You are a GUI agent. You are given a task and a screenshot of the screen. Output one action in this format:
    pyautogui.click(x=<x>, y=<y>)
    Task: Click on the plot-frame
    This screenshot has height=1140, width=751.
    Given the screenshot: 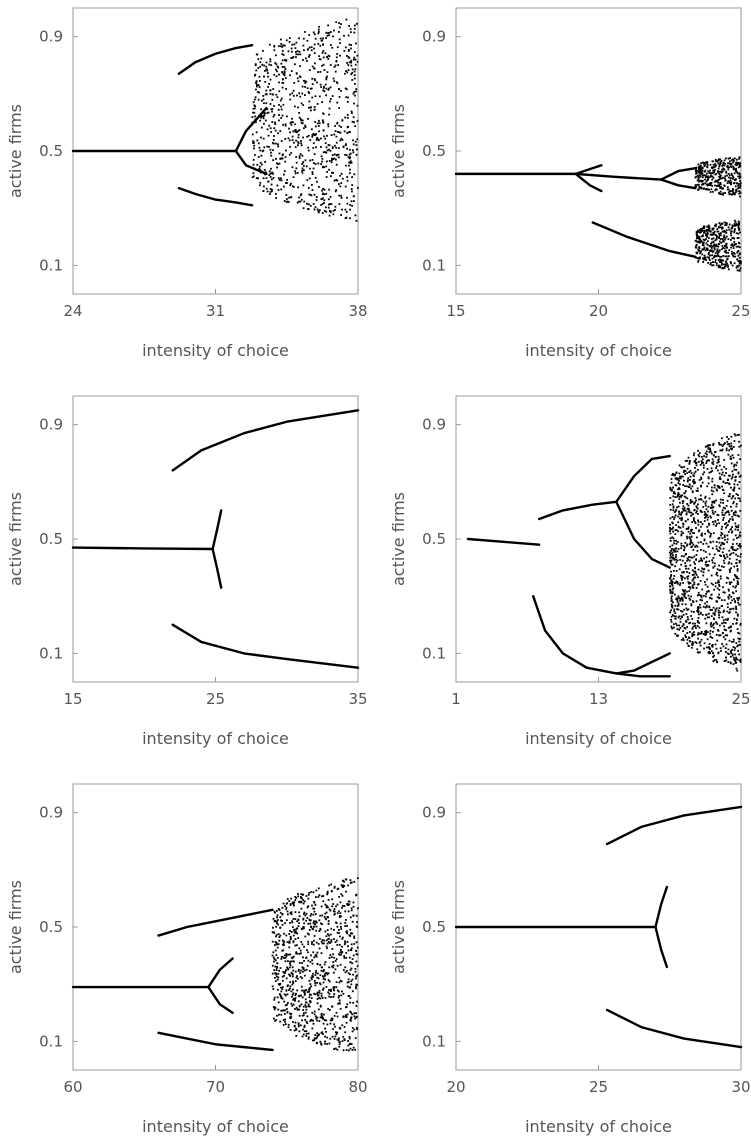 What is the action you would take?
    pyautogui.click(x=215, y=927)
    